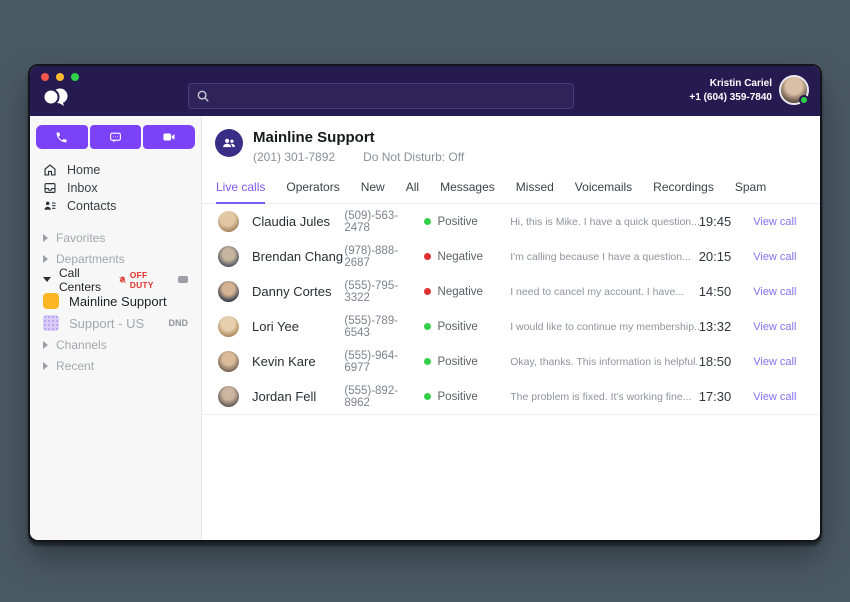  Describe the element at coordinates (371, 361) in the screenshot. I see `caller-number: (555)-964-6977` at that location.